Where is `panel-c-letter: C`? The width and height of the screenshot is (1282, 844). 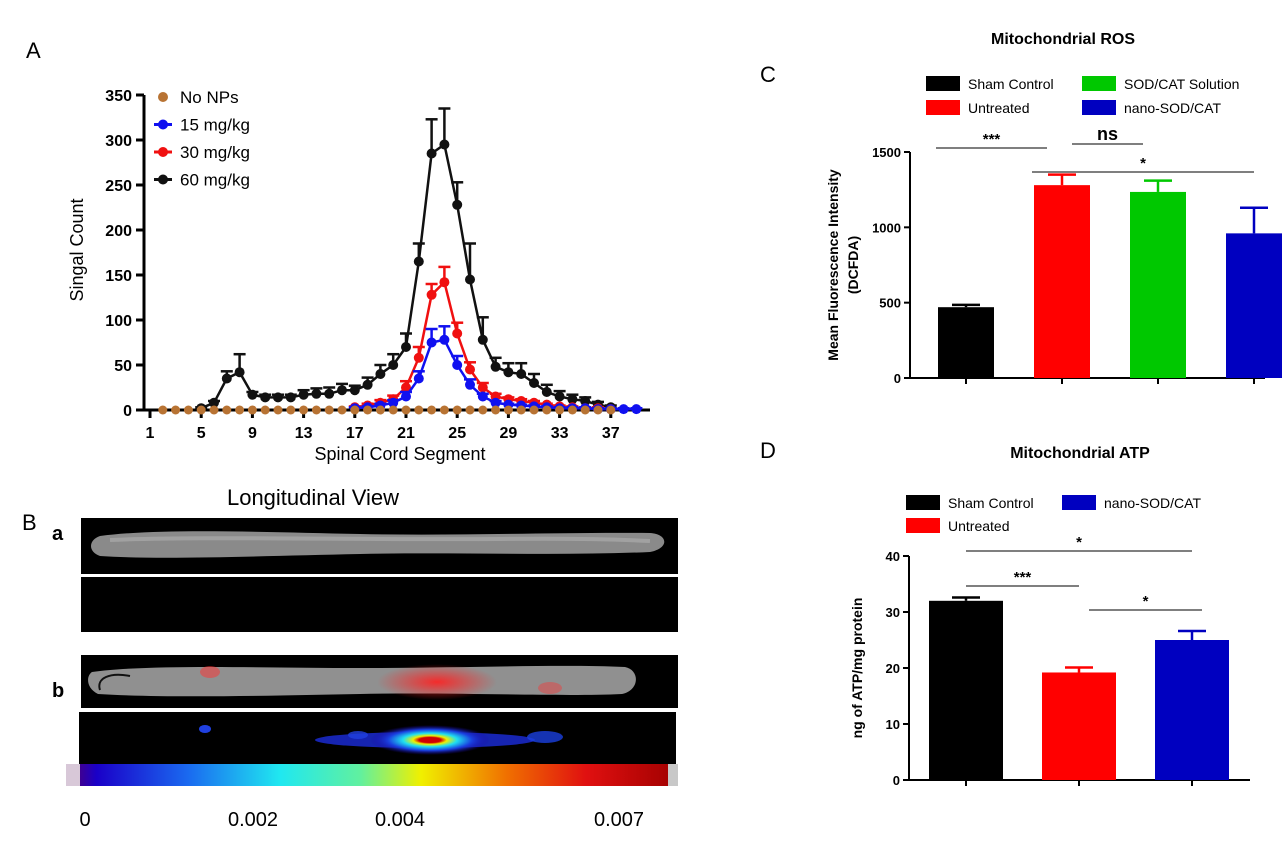 panel-c-letter: C is located at coordinates (768, 74).